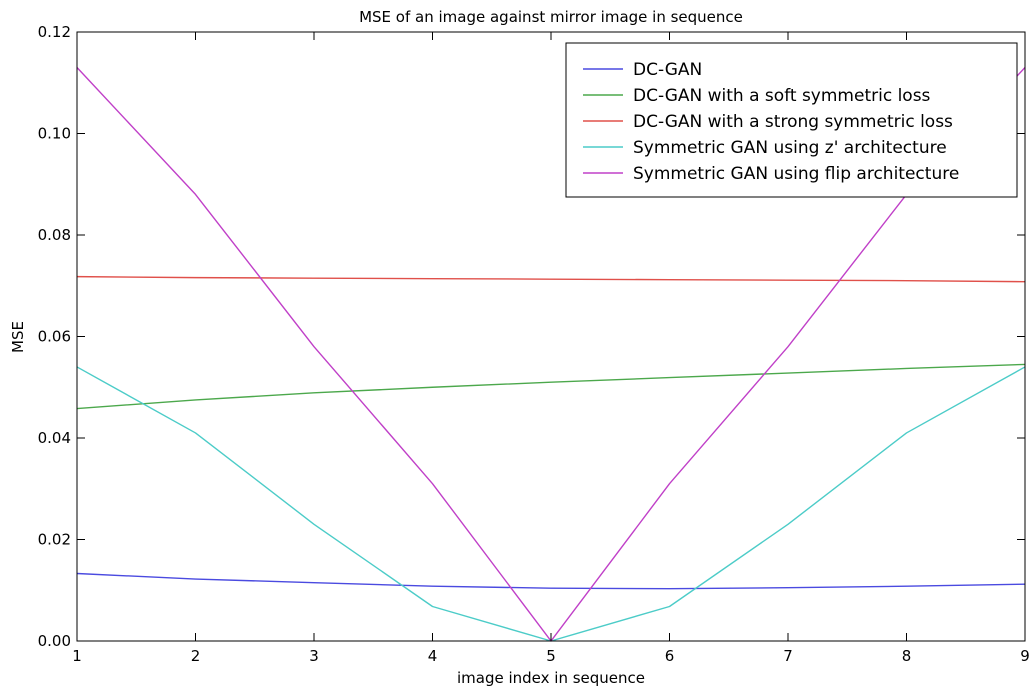  Describe the element at coordinates (196, 656) in the screenshot. I see `x-tick-label: 2` at that location.